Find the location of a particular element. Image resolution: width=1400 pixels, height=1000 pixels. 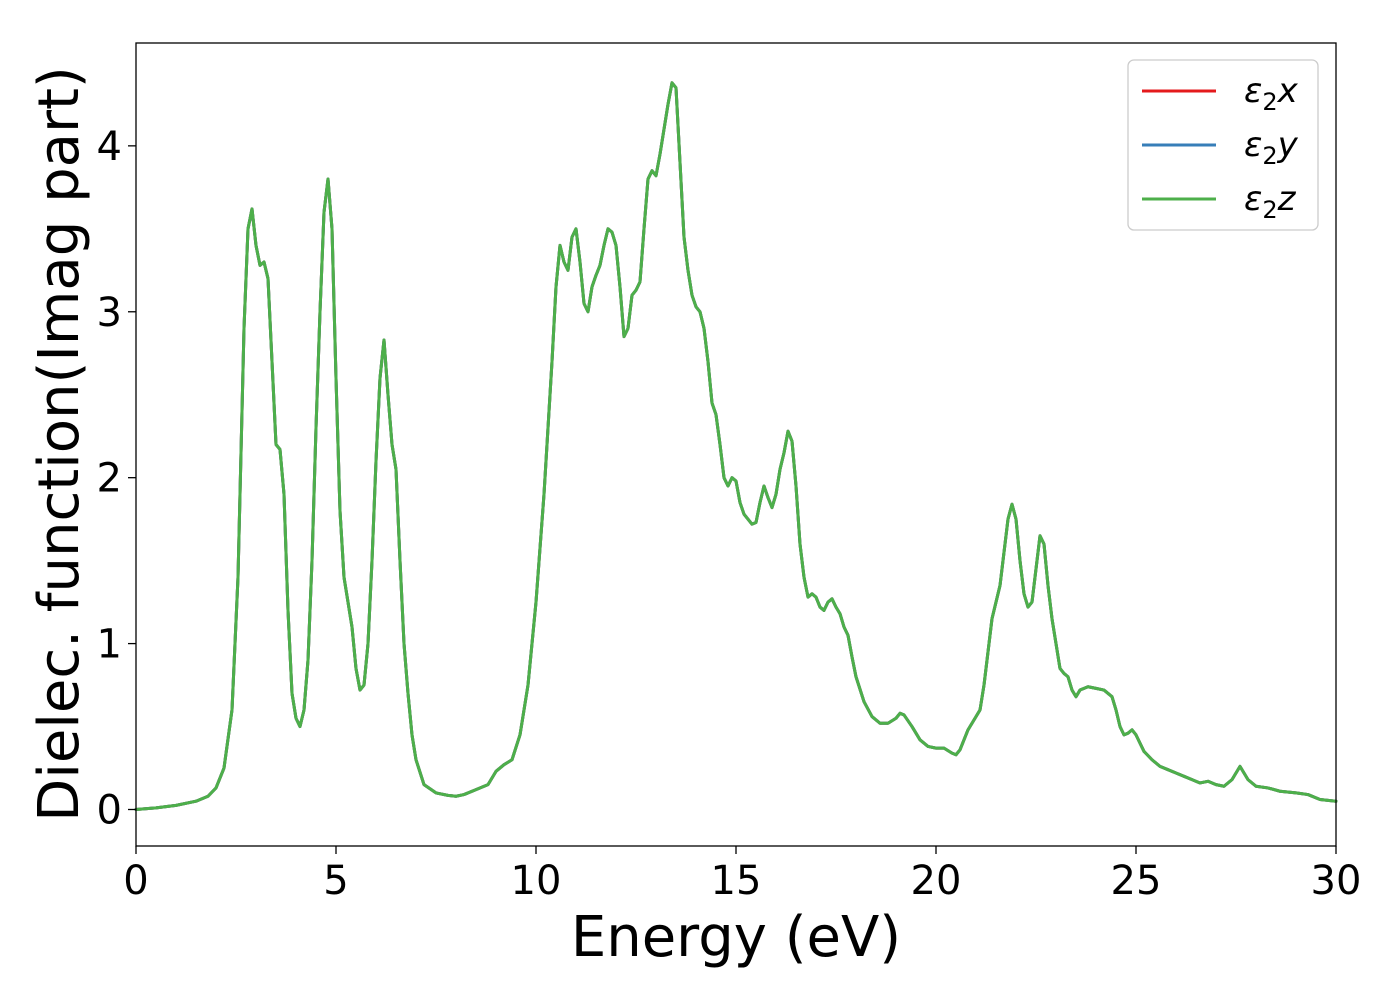

legend-box is located at coordinates (1223, 145).